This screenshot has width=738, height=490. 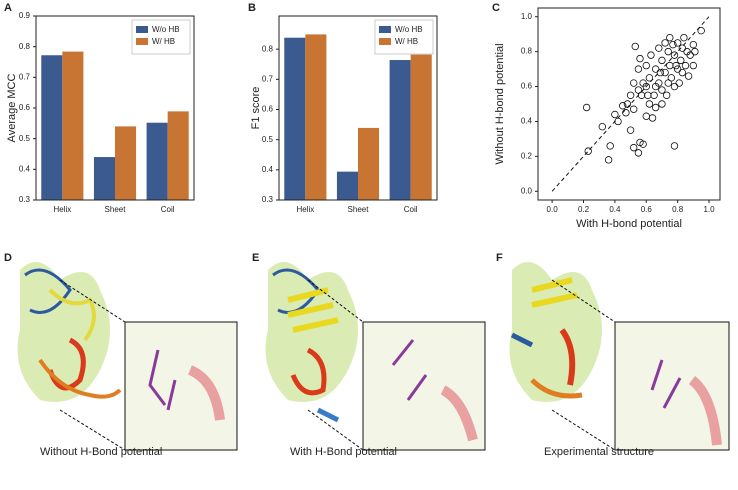 I want to click on panel-label: D, so click(x=8, y=258).